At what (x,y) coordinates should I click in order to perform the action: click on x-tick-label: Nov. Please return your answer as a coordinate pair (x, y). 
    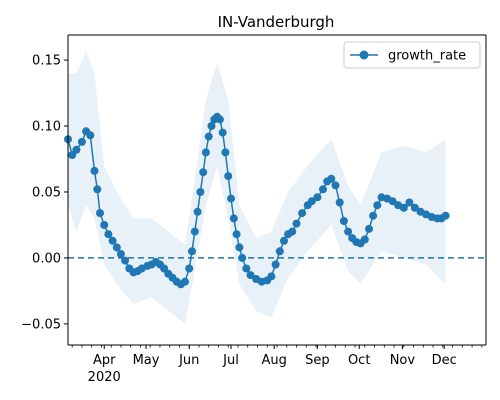
    Looking at the image, I should click on (403, 360).